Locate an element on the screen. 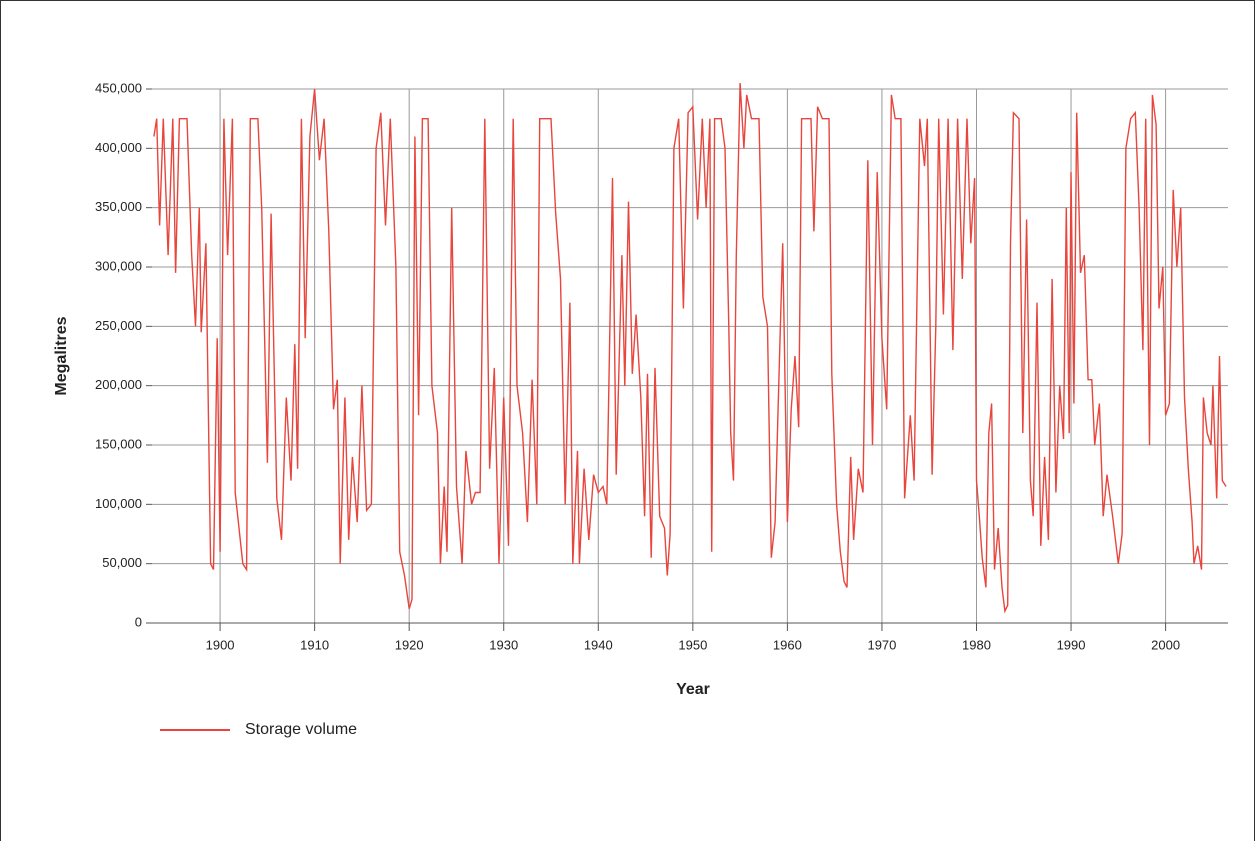 The image size is (1255, 841). y-tick-label: 300,000 is located at coordinates (118, 265).